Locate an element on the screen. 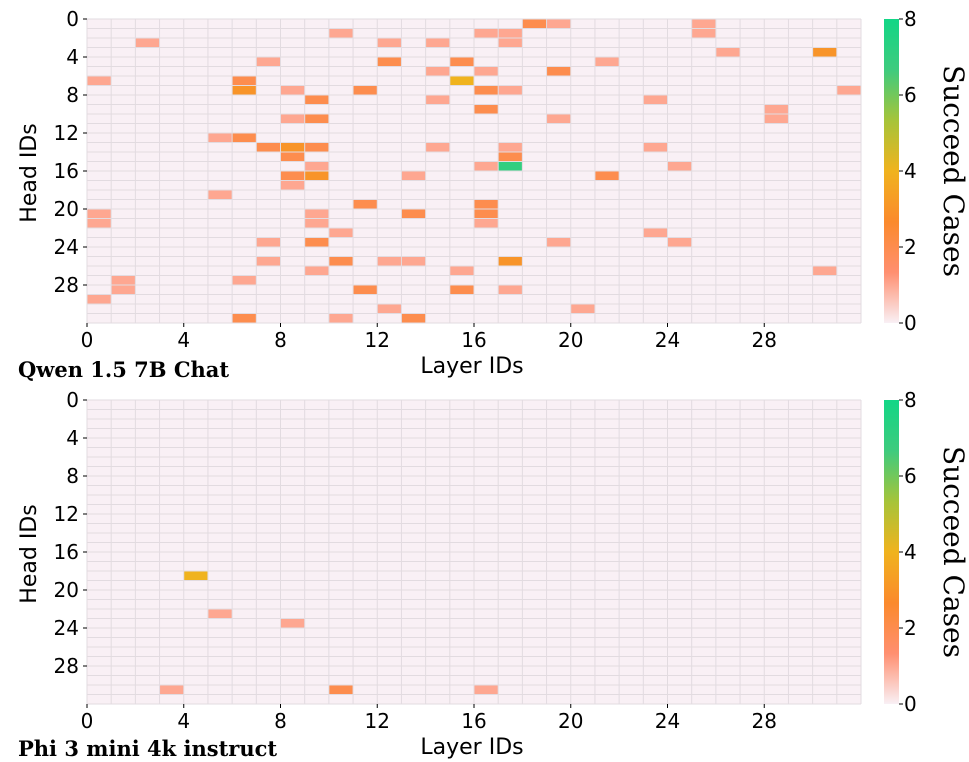  x-tick-label: 20 is located at coordinates (570, 721).